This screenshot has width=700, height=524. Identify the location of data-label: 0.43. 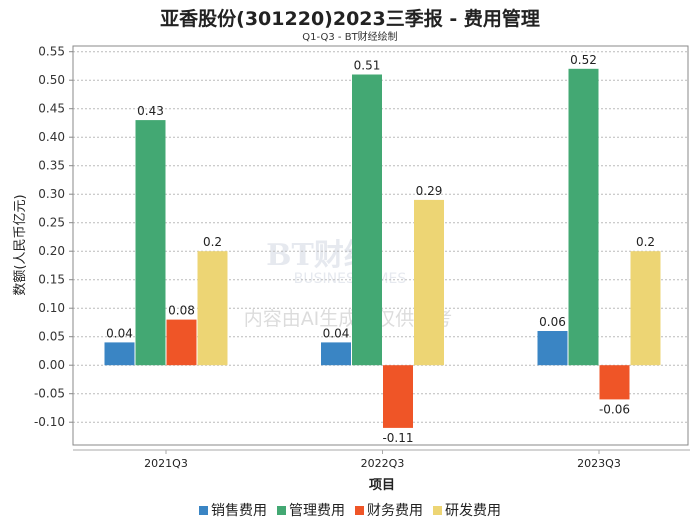
(150, 111).